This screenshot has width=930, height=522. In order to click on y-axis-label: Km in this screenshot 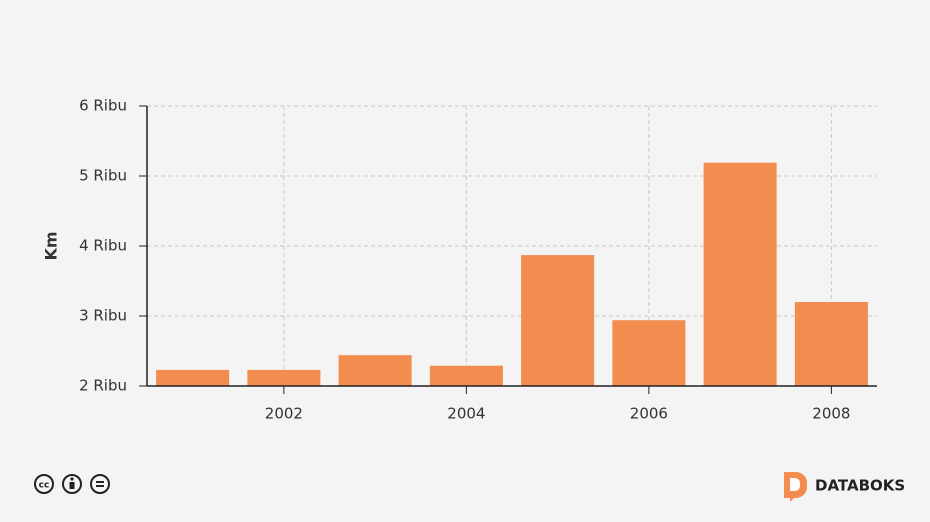, I will do `click(51, 245)`.